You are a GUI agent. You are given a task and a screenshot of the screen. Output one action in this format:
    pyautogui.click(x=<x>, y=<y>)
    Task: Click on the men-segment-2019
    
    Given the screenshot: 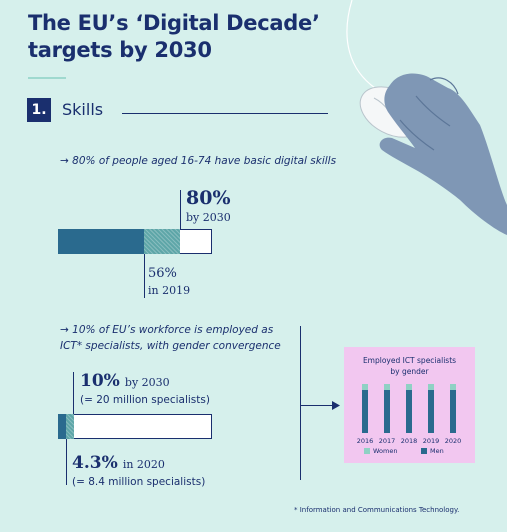 What is the action you would take?
    pyautogui.click(x=431, y=411)
    